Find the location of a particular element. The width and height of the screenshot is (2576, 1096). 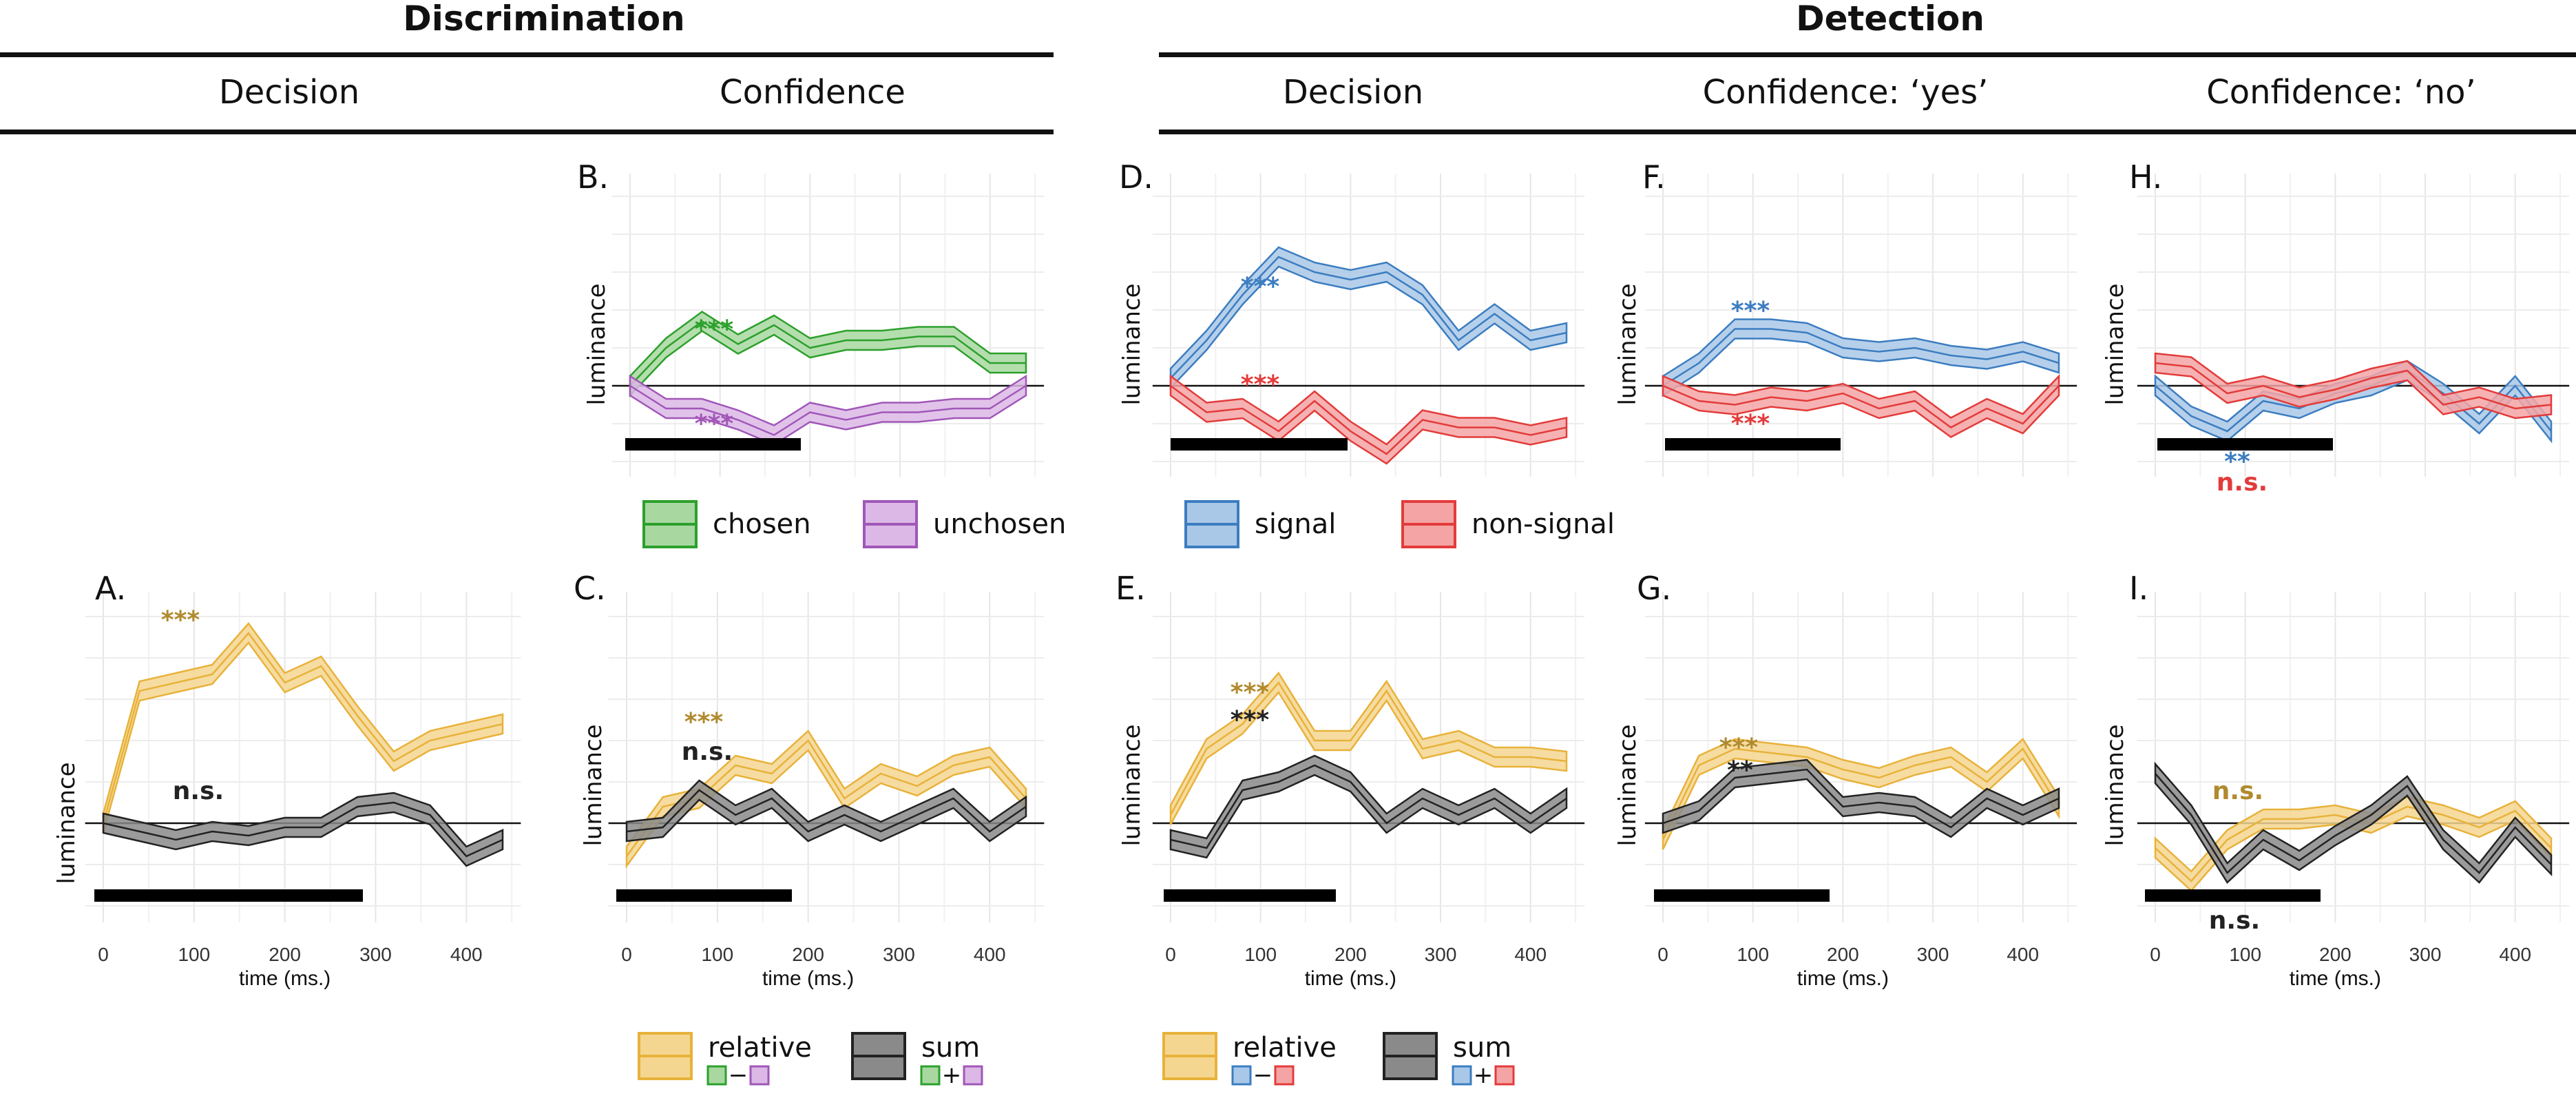

legend-label: relative is located at coordinates (1285, 1048).